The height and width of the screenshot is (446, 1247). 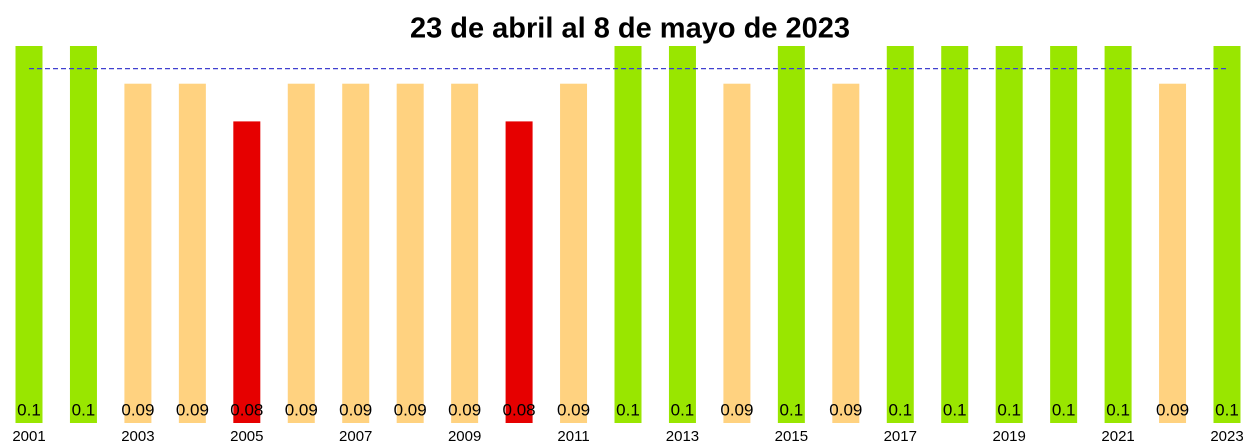 What do you see at coordinates (1008, 436) in the screenshot?
I see `x-tick-label: 2019` at bounding box center [1008, 436].